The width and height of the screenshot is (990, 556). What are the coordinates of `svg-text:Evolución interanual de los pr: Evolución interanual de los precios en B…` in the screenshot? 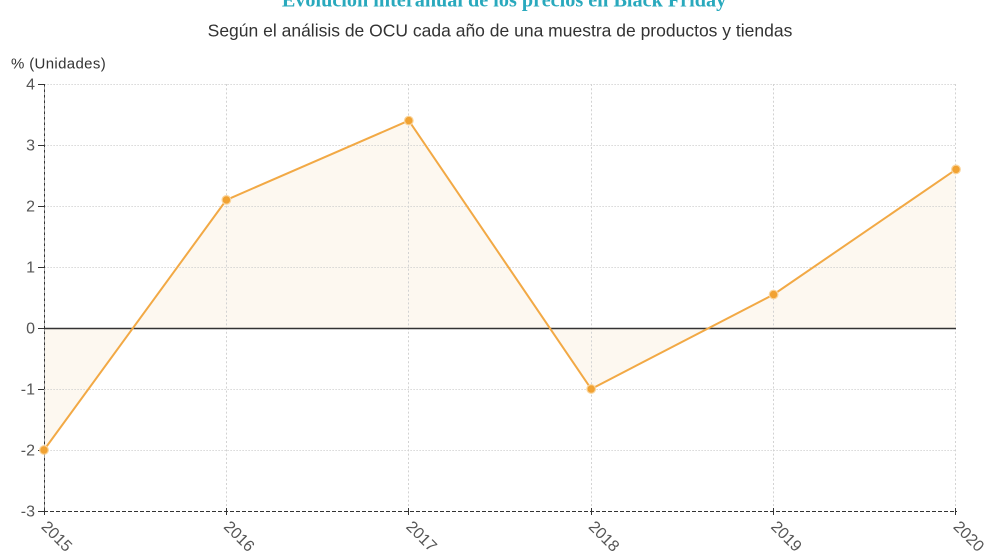 It's located at (504, 6).